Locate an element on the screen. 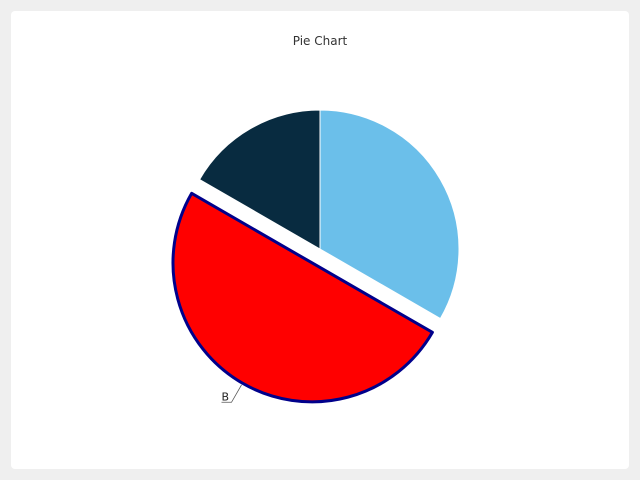  chart-title: Pie Chart is located at coordinates (320, 41).